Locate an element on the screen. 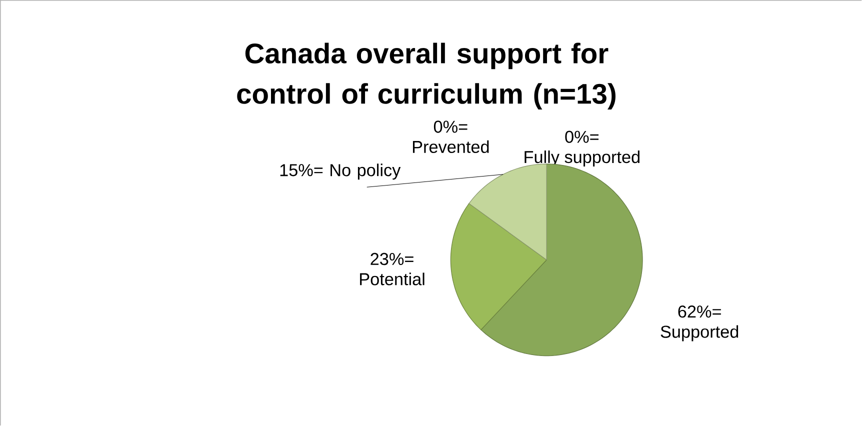 The width and height of the screenshot is (862, 426). chart-title: Canada overall support for control of curriculum (n=13) is located at coordinates (426, 76).